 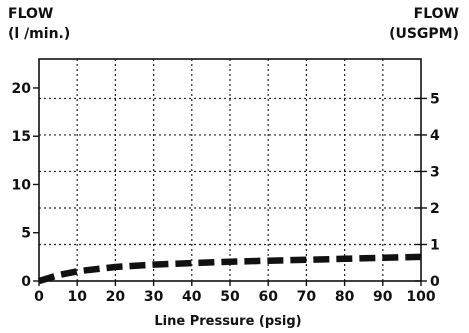 What do you see at coordinates (116, 297) in the screenshot?
I see `x-tick-label: 20` at bounding box center [116, 297].